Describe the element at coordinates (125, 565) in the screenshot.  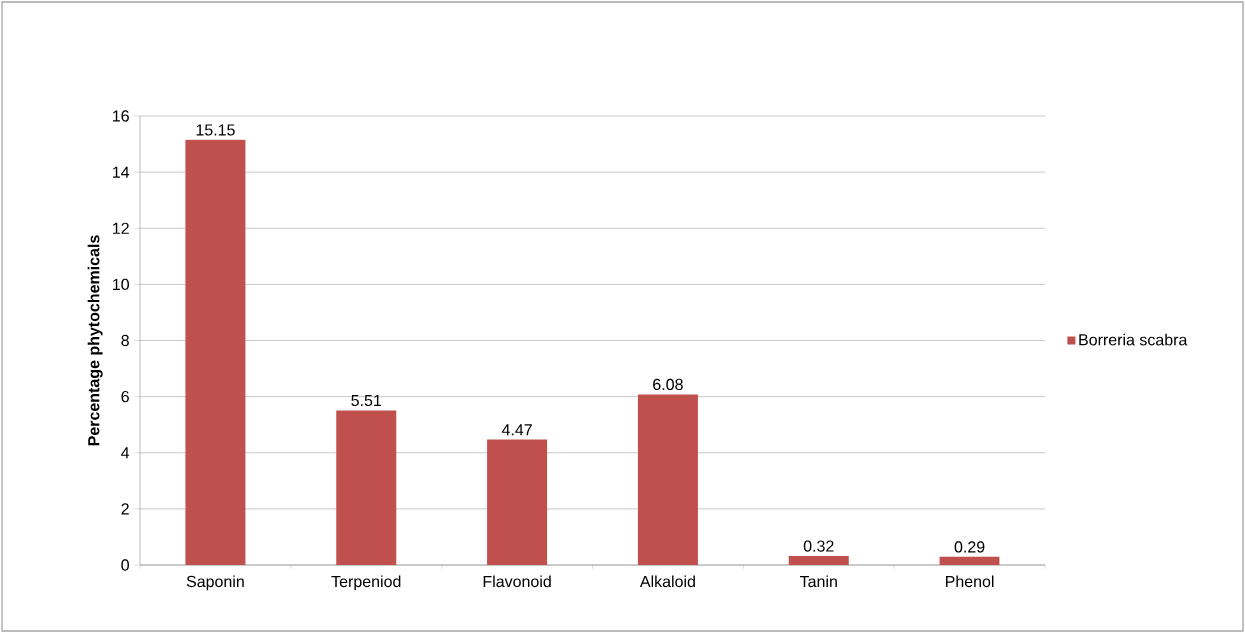
I see `y-tick-label: 0` at that location.